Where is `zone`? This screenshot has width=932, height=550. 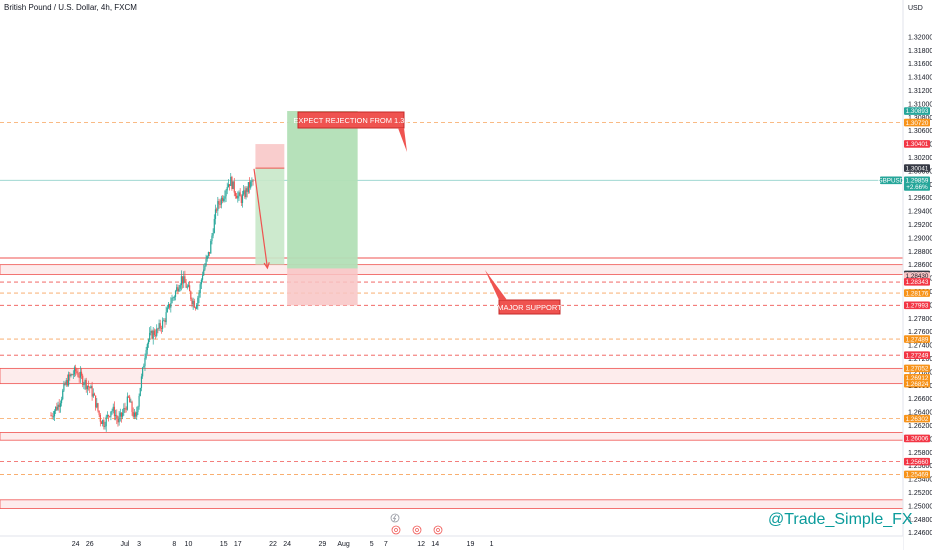 zone is located at coordinates (452, 436).